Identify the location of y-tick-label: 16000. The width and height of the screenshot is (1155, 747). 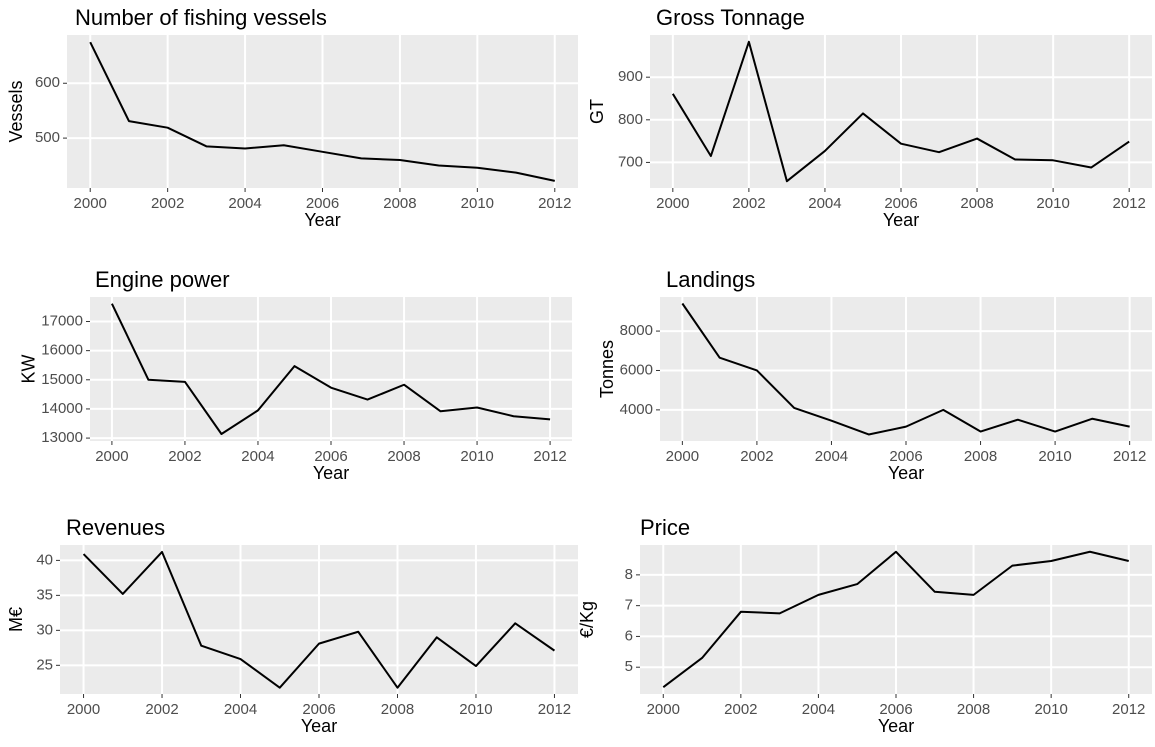
(62, 350).